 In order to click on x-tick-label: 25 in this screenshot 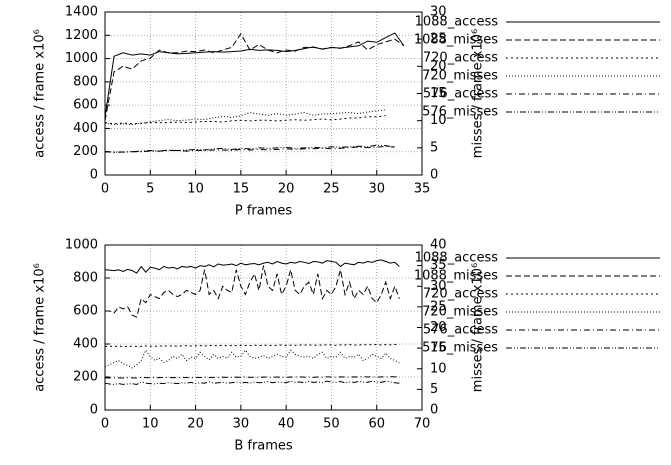, I will do `click(331, 189)`.